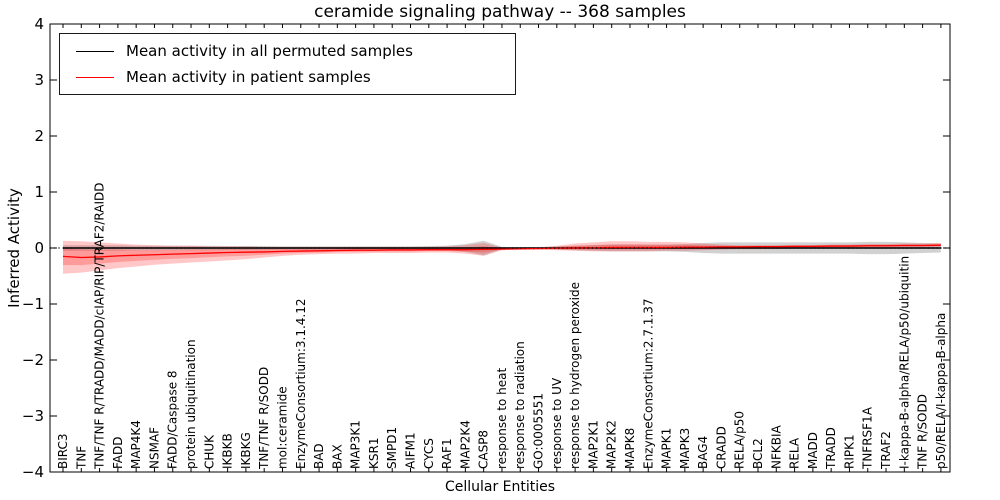  I want to click on y-tick-label: 3, so click(39, 80).